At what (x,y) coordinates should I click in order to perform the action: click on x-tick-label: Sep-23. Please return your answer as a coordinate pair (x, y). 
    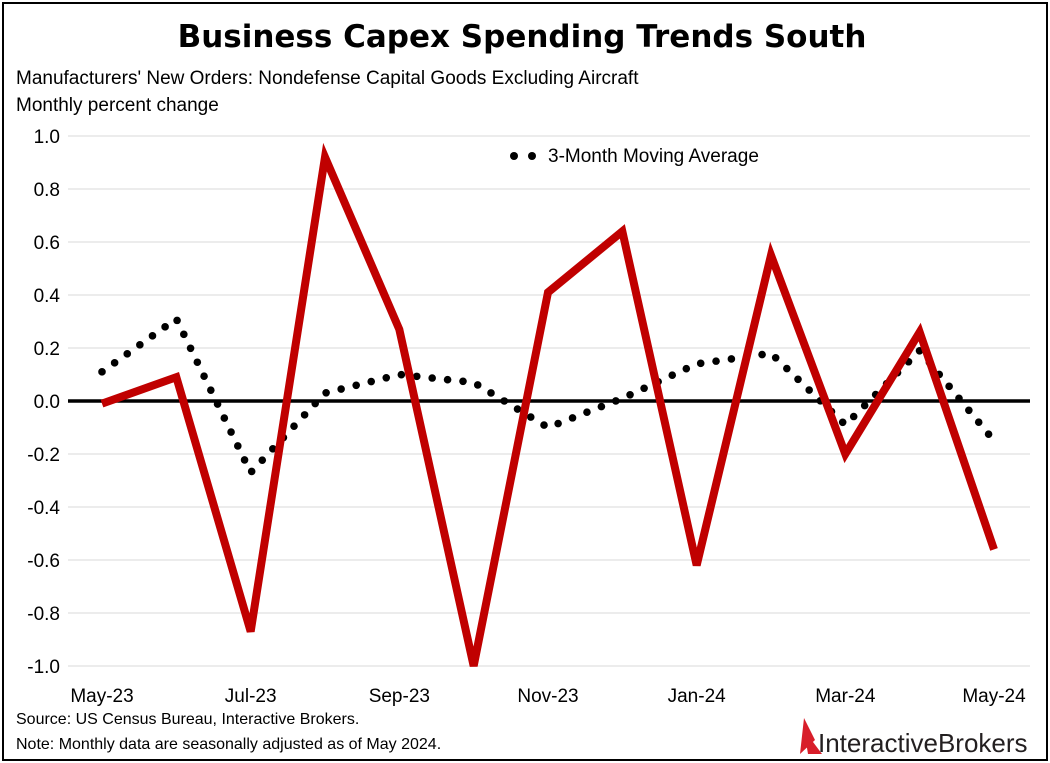
    Looking at the image, I should click on (399, 696).